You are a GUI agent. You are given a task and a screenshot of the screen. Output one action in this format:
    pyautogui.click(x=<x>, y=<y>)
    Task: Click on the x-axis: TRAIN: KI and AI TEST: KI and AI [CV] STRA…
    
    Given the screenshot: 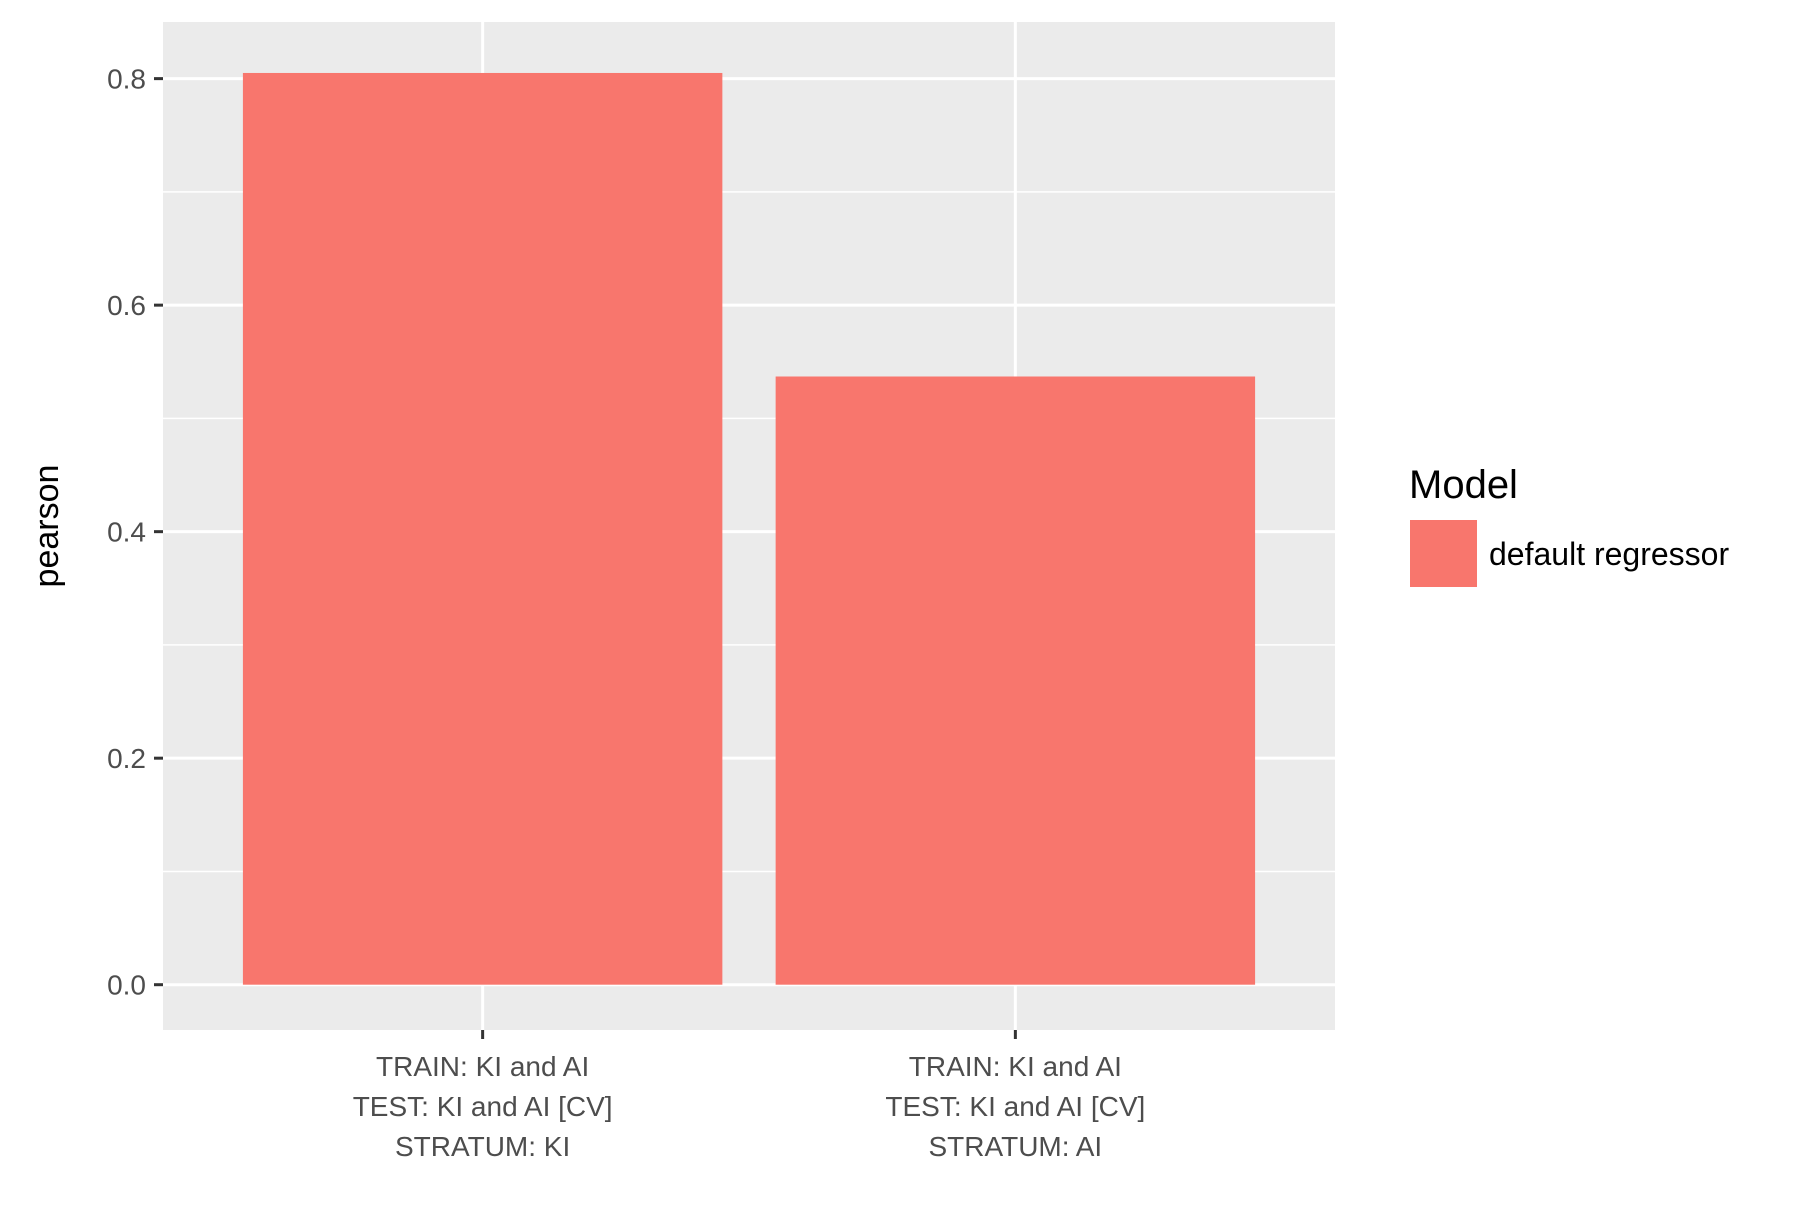 What is the action you would take?
    pyautogui.click(x=749, y=1096)
    